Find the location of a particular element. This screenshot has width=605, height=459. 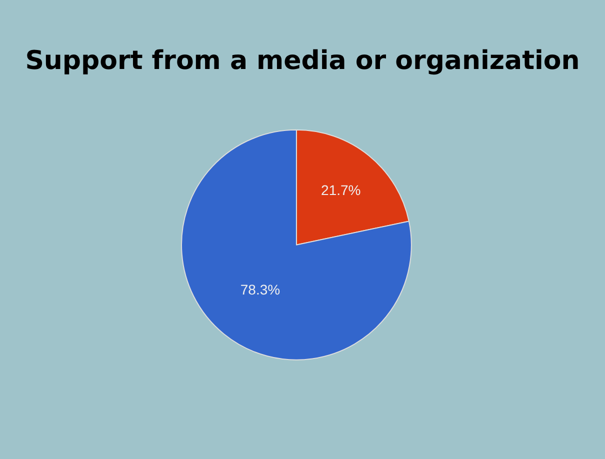

data-label: 78.3% is located at coordinates (260, 290).